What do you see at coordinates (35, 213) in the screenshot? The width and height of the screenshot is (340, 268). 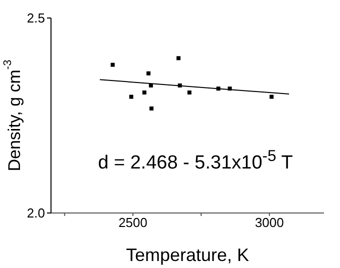 I see `y-tick-label: 2.0` at bounding box center [35, 213].